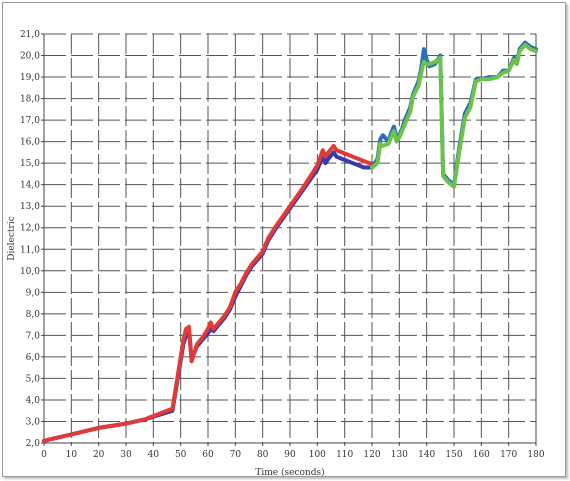  What do you see at coordinates (481, 455) in the screenshot?
I see `x-tick-label: 160` at bounding box center [481, 455].